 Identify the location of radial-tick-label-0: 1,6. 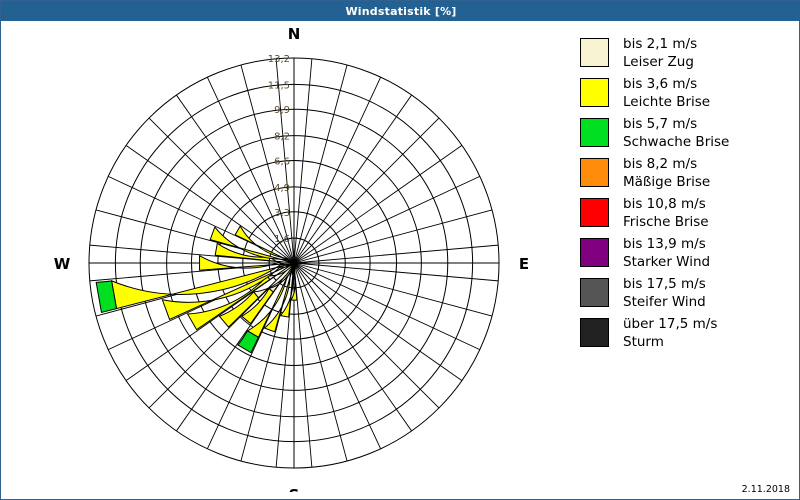
(282, 239).